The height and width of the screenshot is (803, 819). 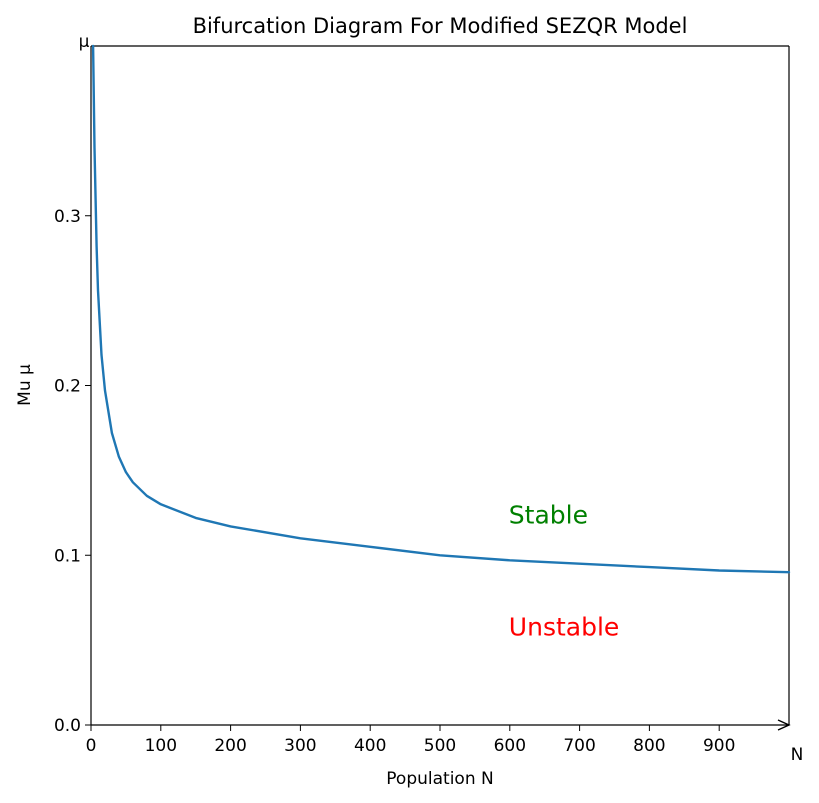 What do you see at coordinates (67, 387) in the screenshot?
I see `y-tick-label: 0.2` at bounding box center [67, 387].